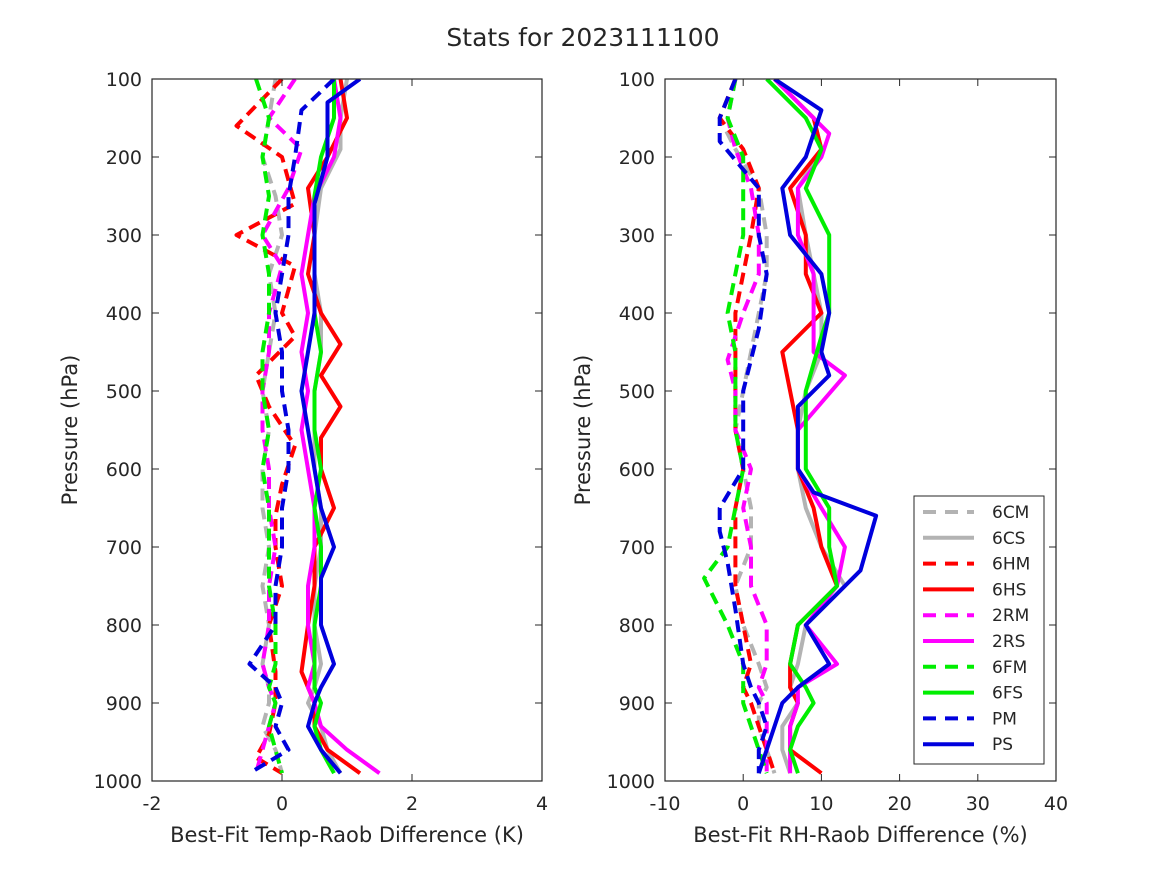  What do you see at coordinates (970, 719) in the screenshot?
I see `legend-item-pm: PM` at bounding box center [970, 719].